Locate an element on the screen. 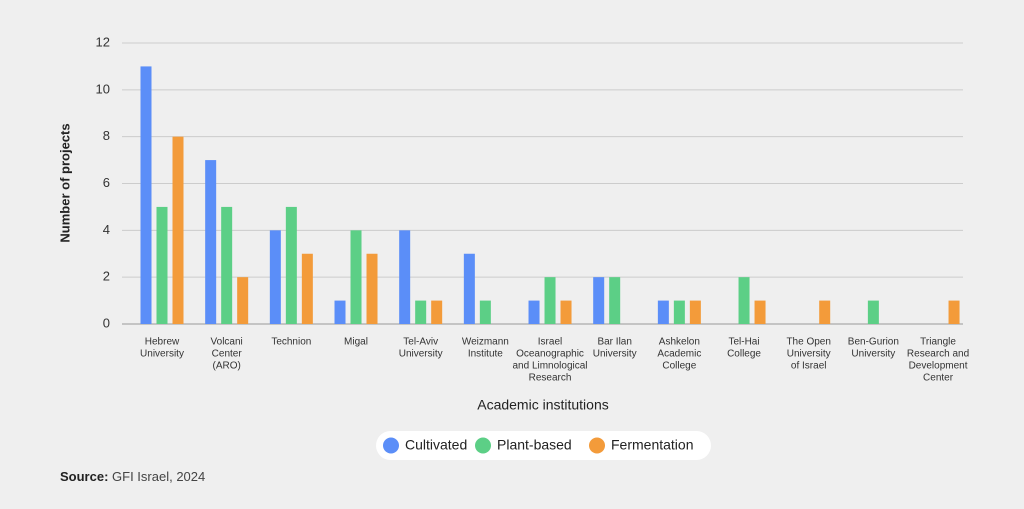  x-tick-label: Volcani is located at coordinates (227, 342).